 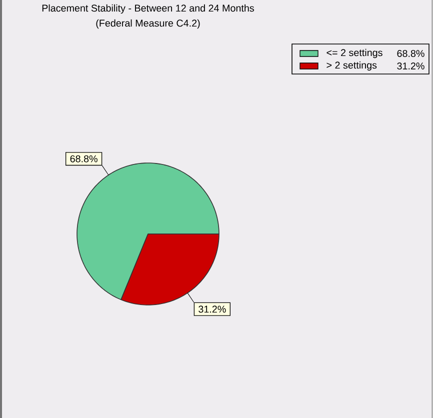 I want to click on legend-label: <= 2 settings, so click(x=354, y=53).